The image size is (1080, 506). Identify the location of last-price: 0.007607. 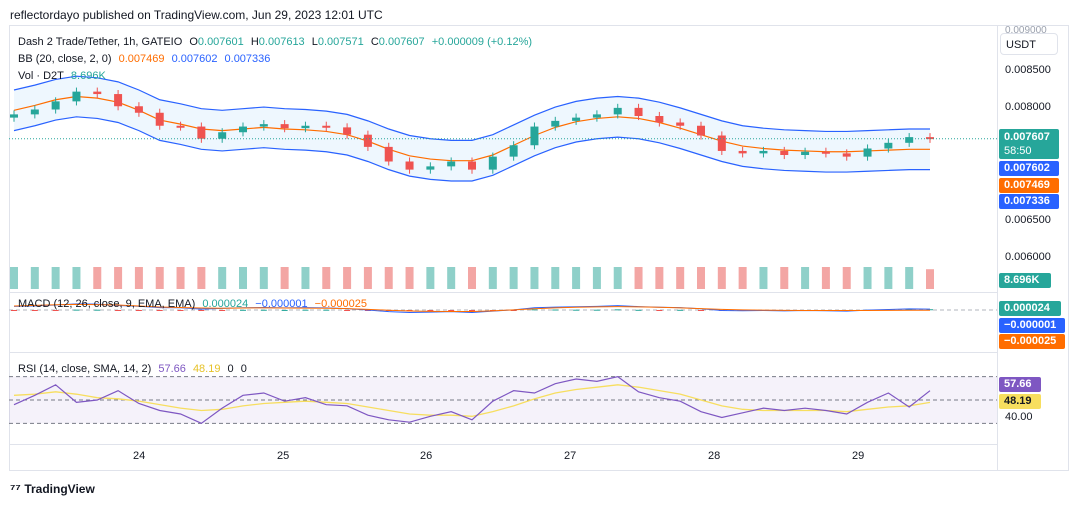
(1027, 137).